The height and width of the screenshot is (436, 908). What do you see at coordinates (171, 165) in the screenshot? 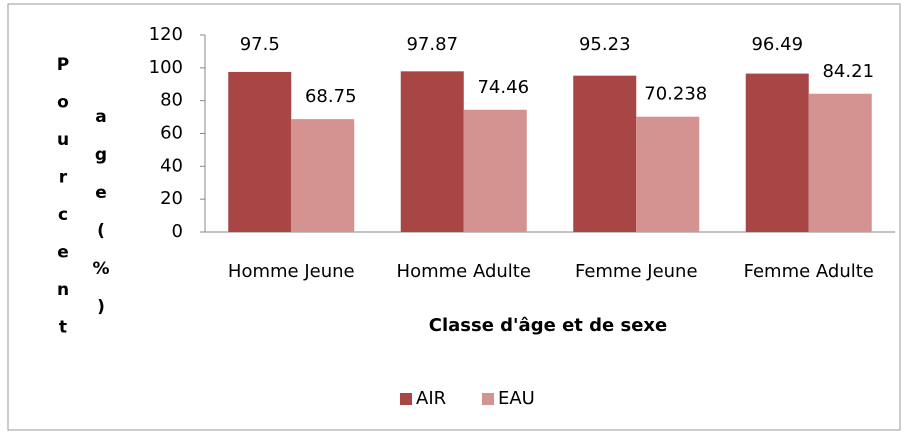
I see `y-tick-label: 40` at bounding box center [171, 165].